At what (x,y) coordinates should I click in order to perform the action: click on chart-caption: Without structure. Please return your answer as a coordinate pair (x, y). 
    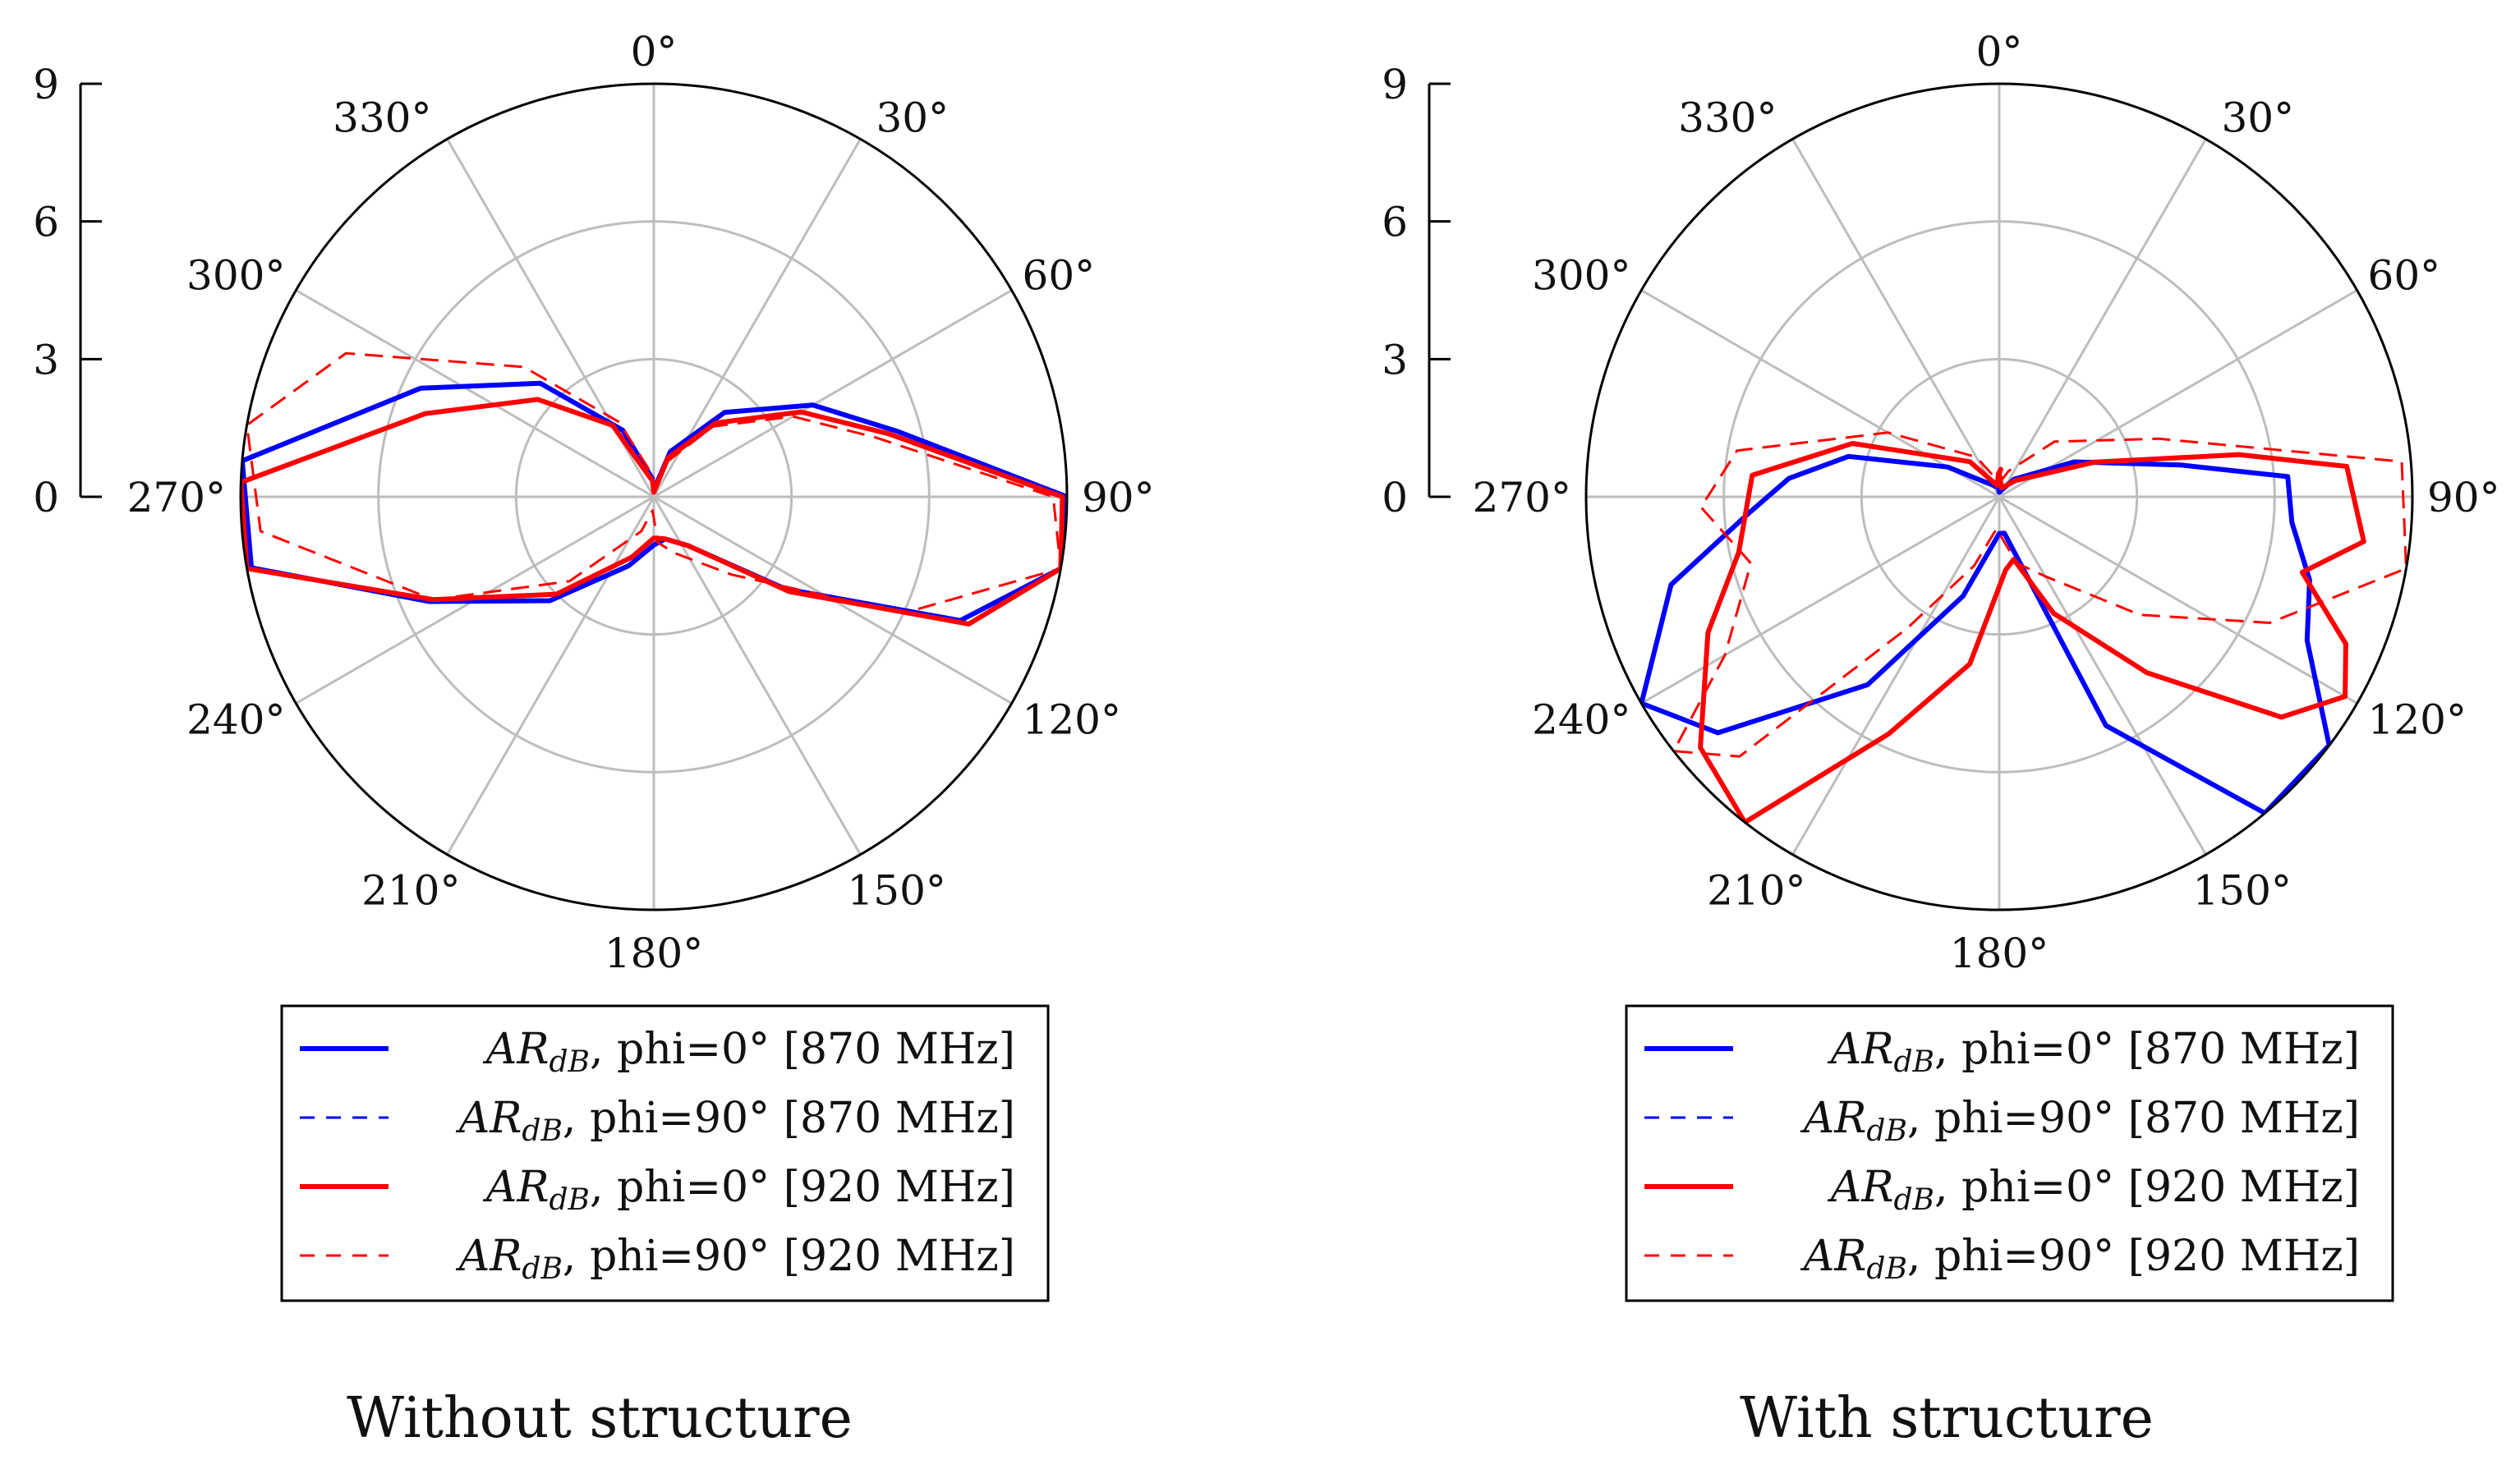
    Looking at the image, I should click on (600, 1418).